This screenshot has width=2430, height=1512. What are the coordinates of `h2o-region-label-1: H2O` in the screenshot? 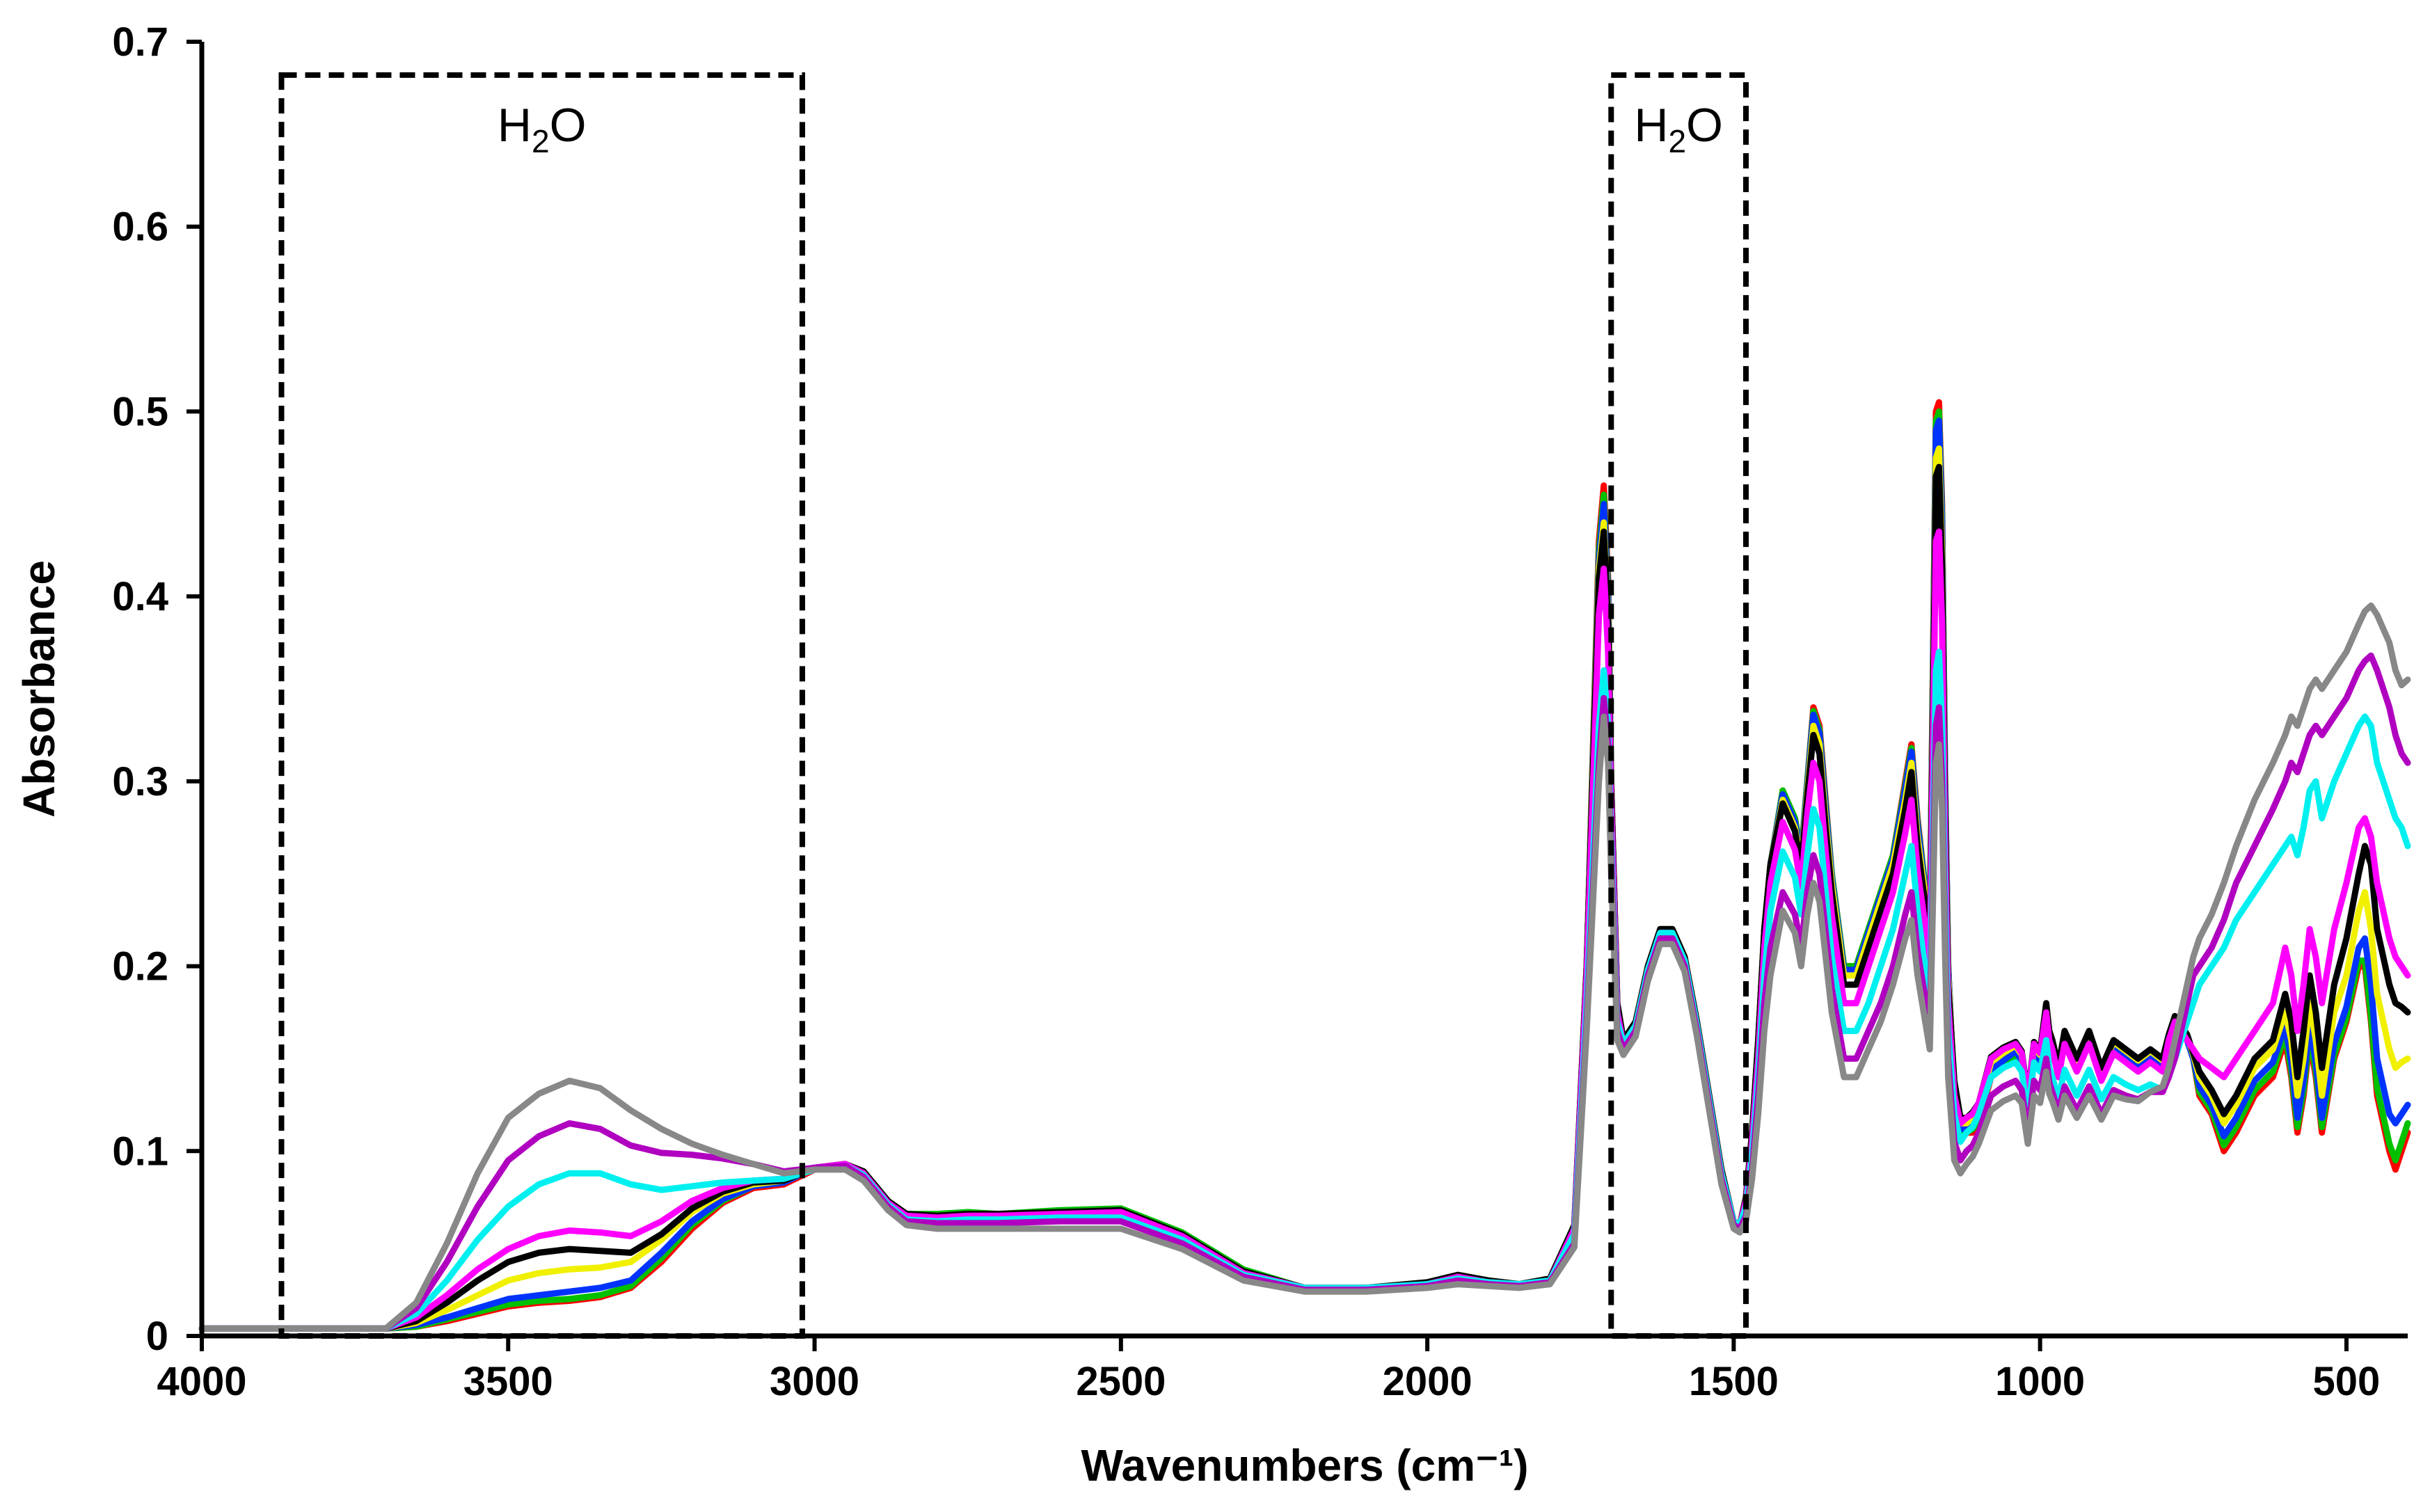 It's located at (542, 129).